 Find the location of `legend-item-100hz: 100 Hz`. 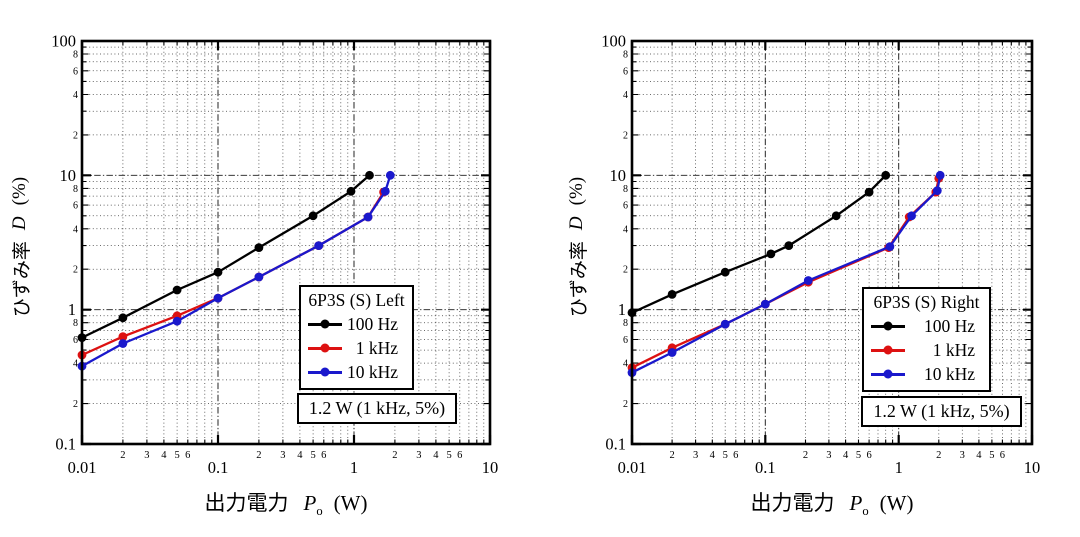

legend-item-100hz: 100 Hz is located at coordinates (356, 324).